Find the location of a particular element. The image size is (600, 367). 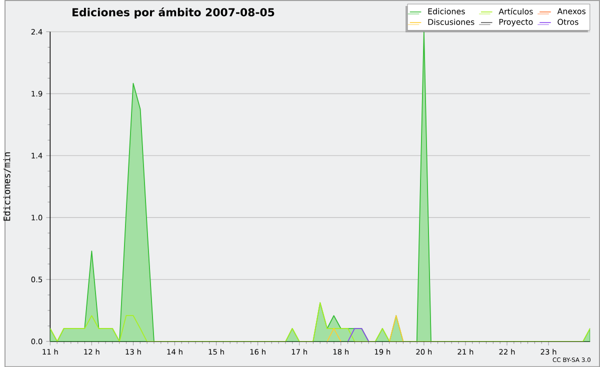

y-axis-title: Ediciones/min is located at coordinates (7, 186).